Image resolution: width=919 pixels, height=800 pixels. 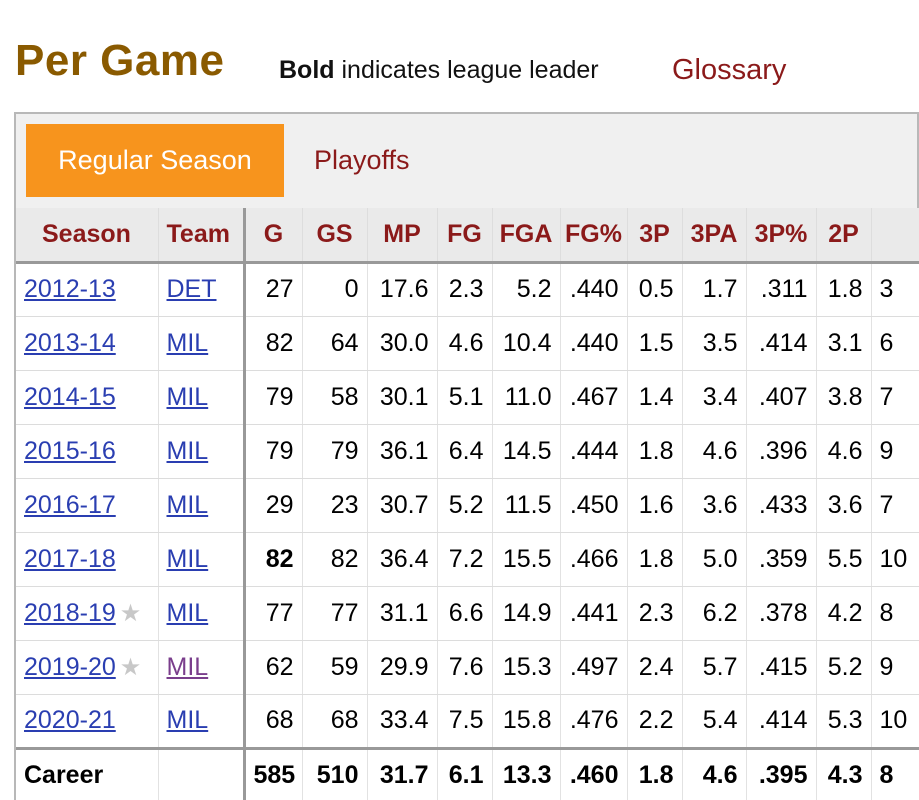 I want to click on stat-cell-mp: 36.4, so click(x=402, y=559).